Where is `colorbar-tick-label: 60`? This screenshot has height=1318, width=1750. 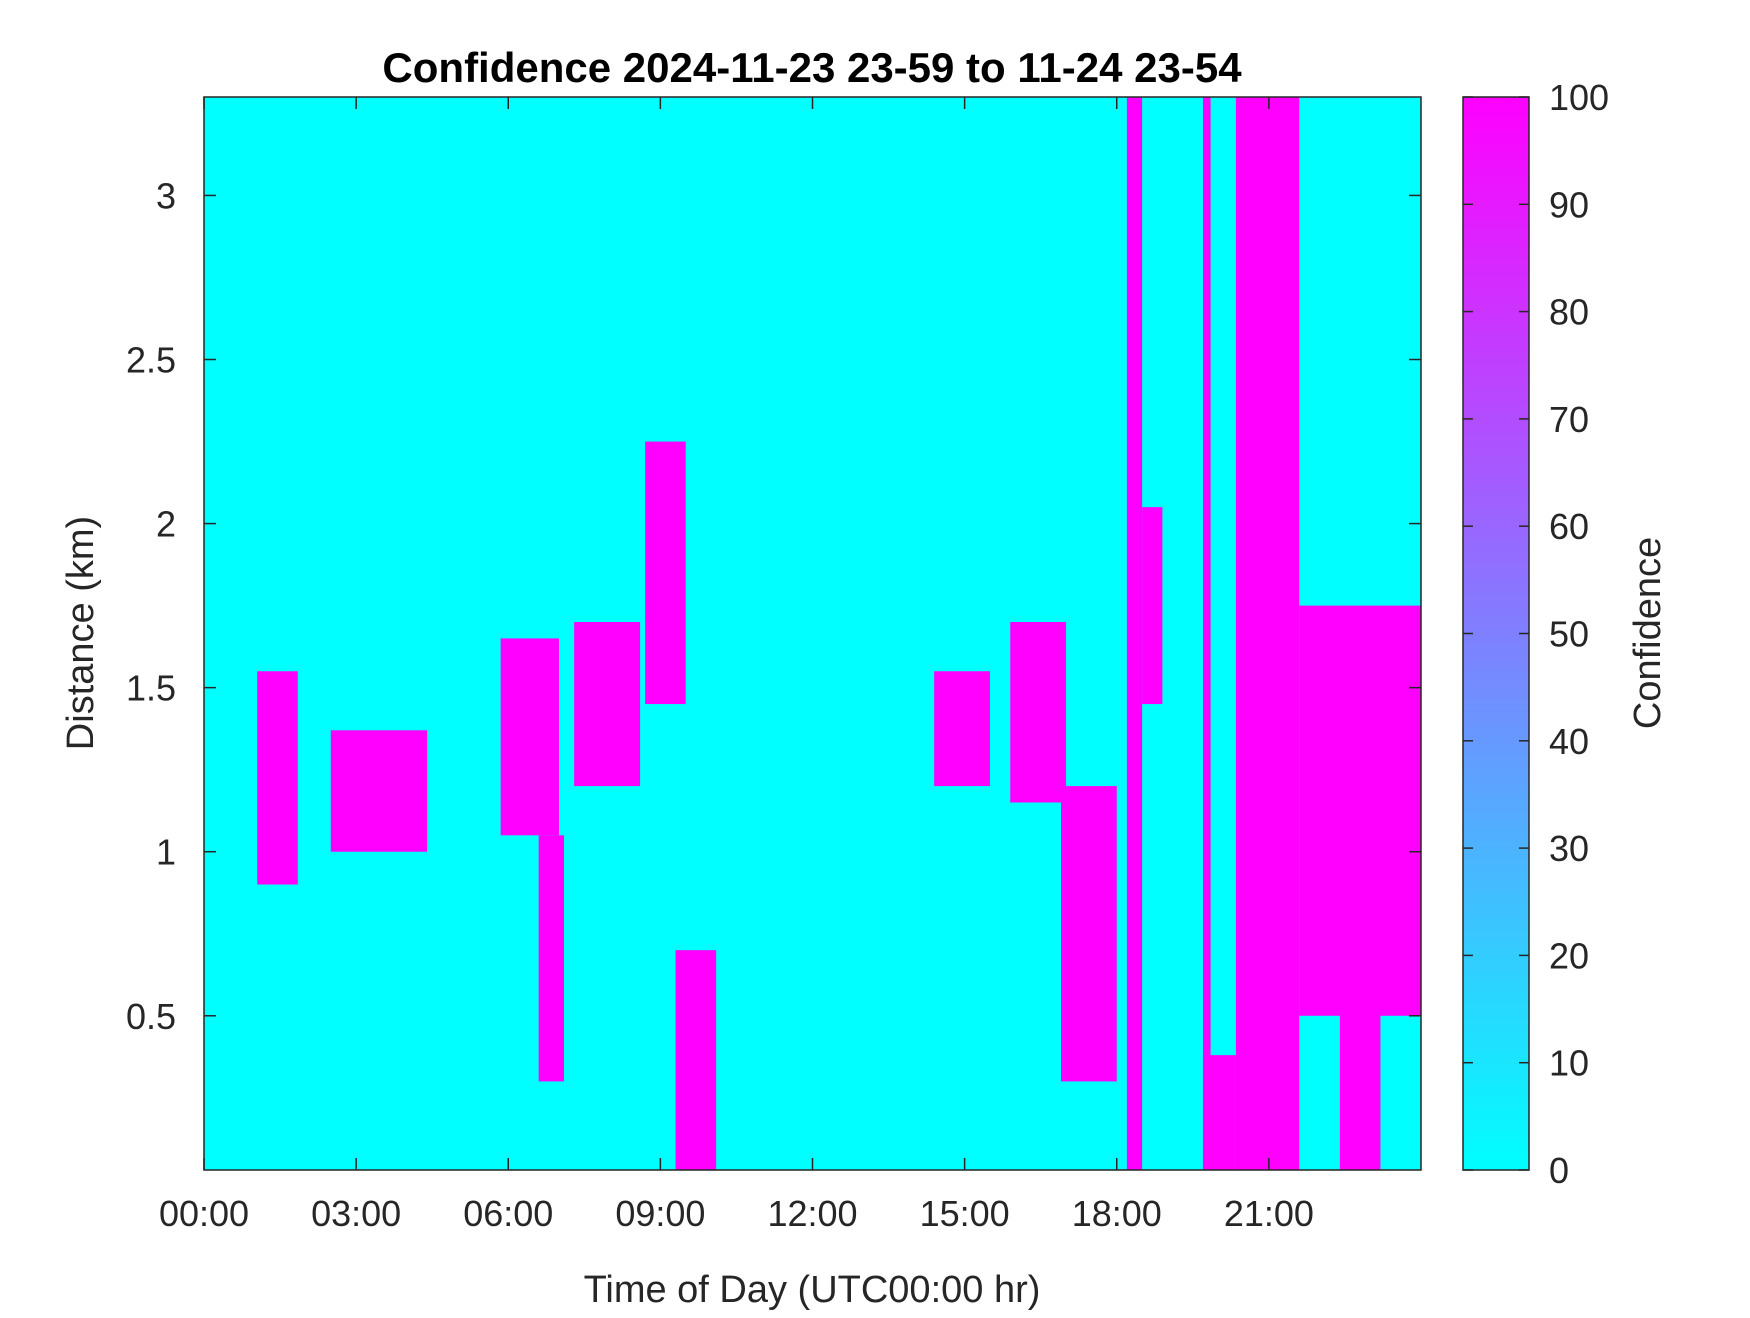 colorbar-tick-label: 60 is located at coordinates (1569, 526).